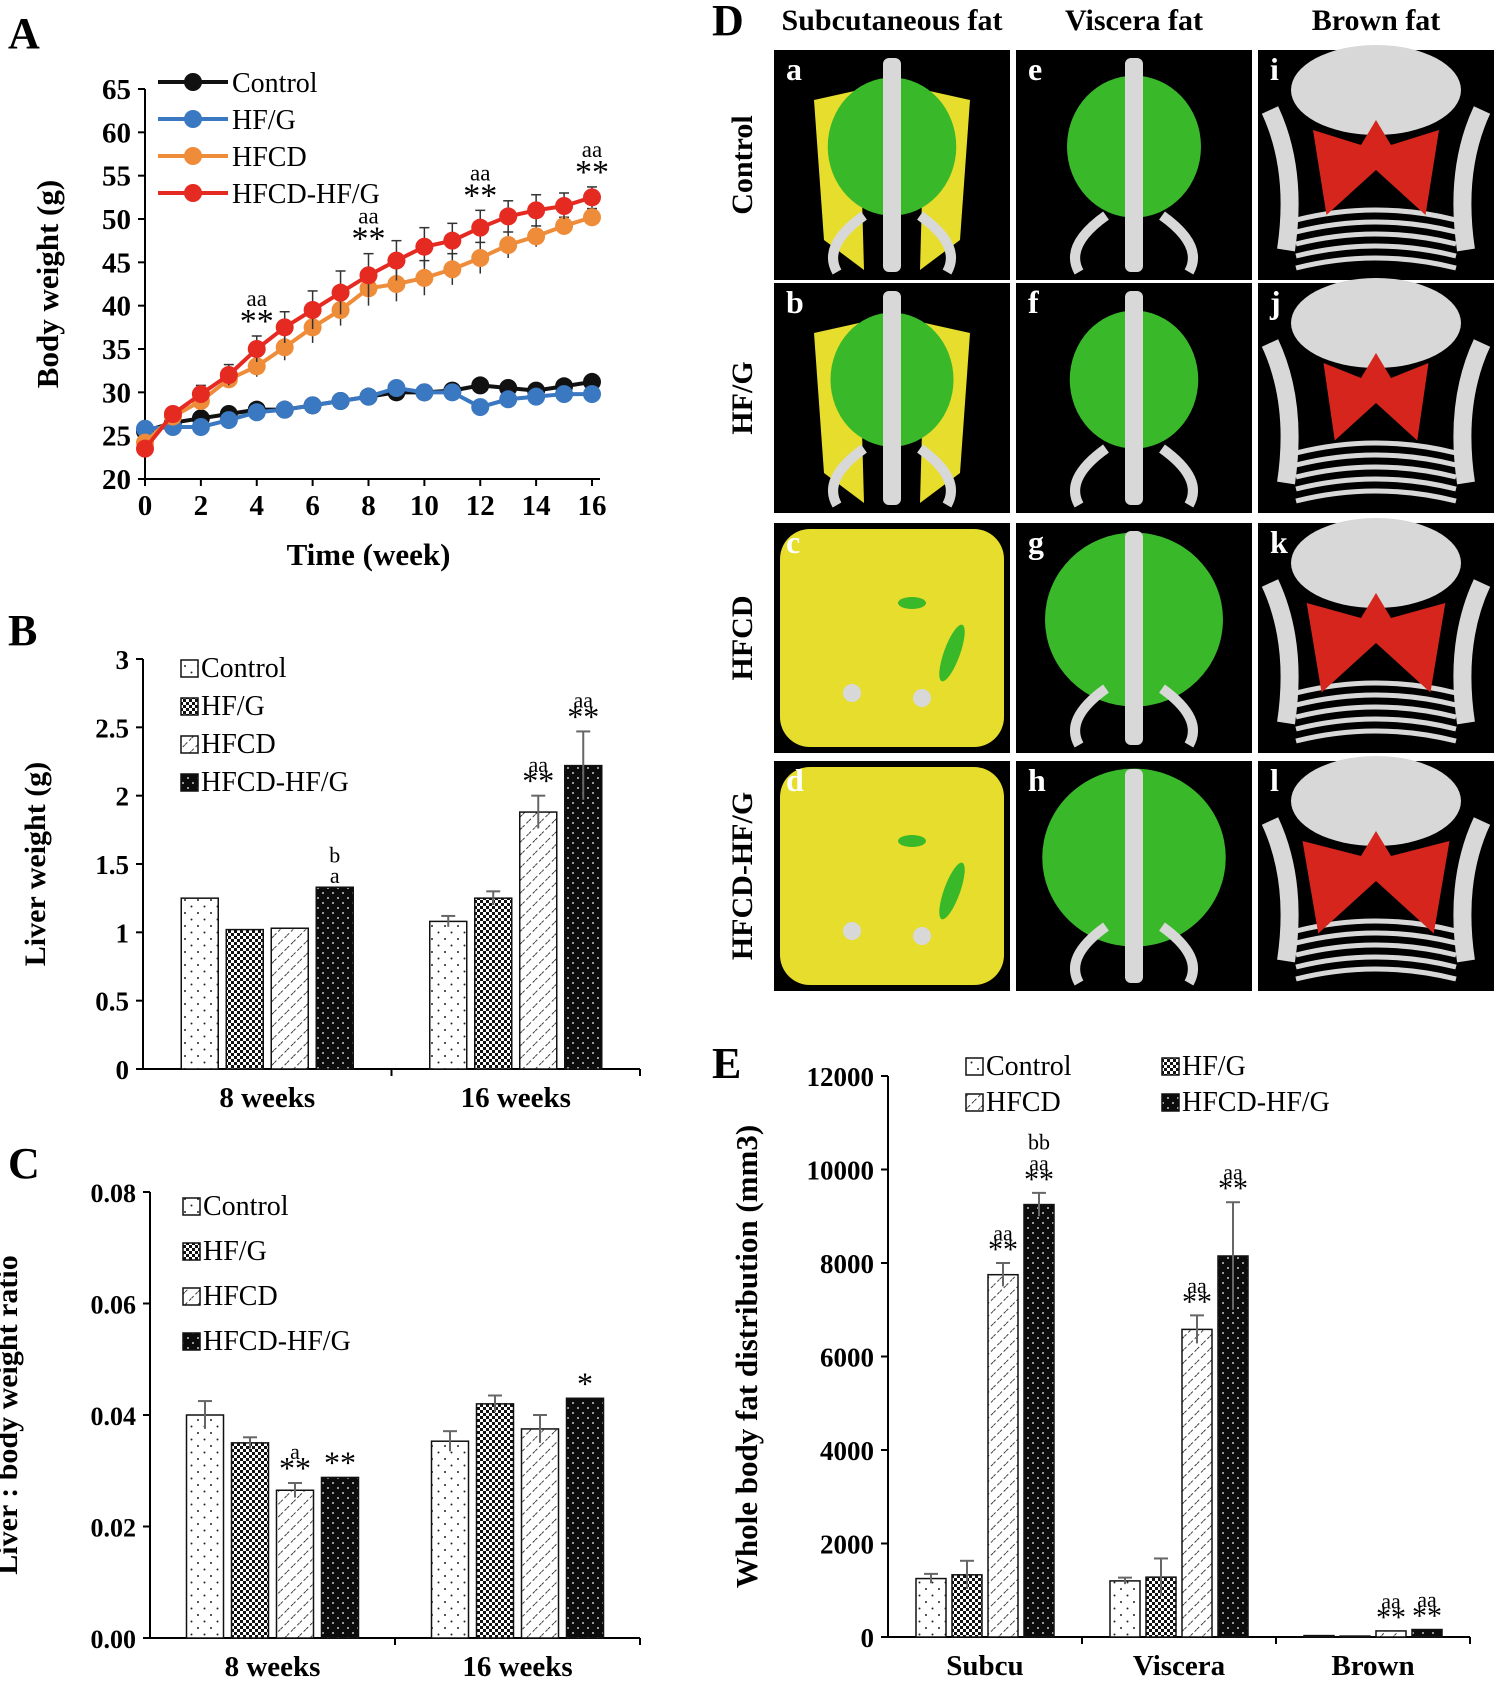 This screenshot has width=1500, height=1681. What do you see at coordinates (112, 728) in the screenshot?
I see `y-tick-label: 2.5` at bounding box center [112, 728].